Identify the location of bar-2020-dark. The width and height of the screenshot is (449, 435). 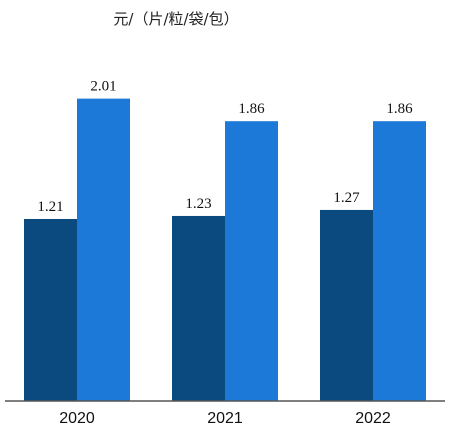
(50, 309).